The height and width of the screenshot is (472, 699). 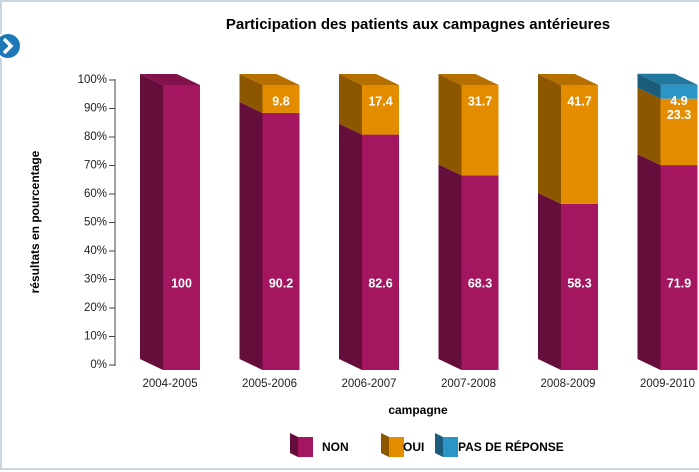 I want to click on y-tick-label: 0%, so click(x=98, y=365).